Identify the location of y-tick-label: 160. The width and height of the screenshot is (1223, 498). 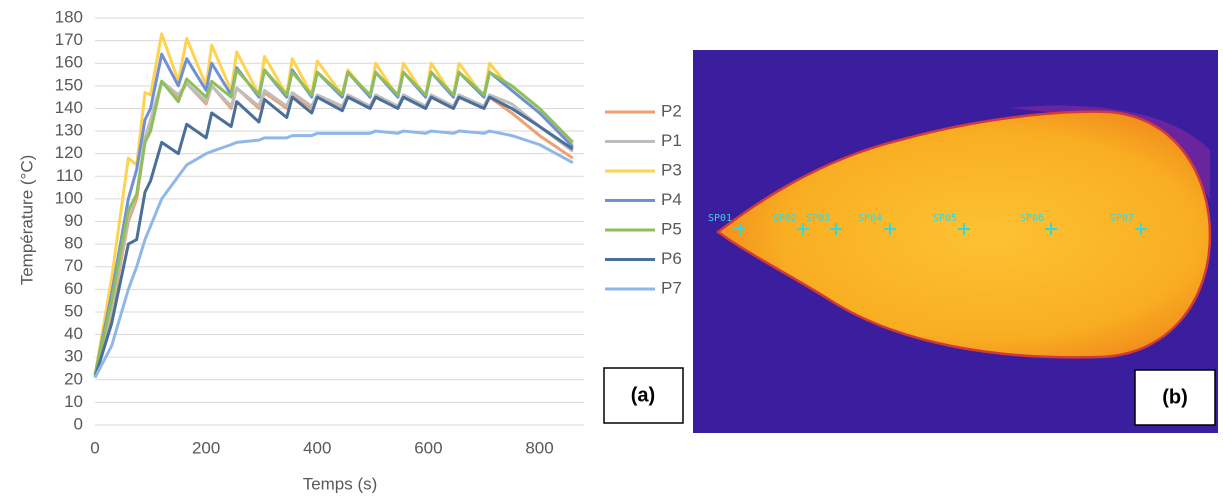
(69, 62).